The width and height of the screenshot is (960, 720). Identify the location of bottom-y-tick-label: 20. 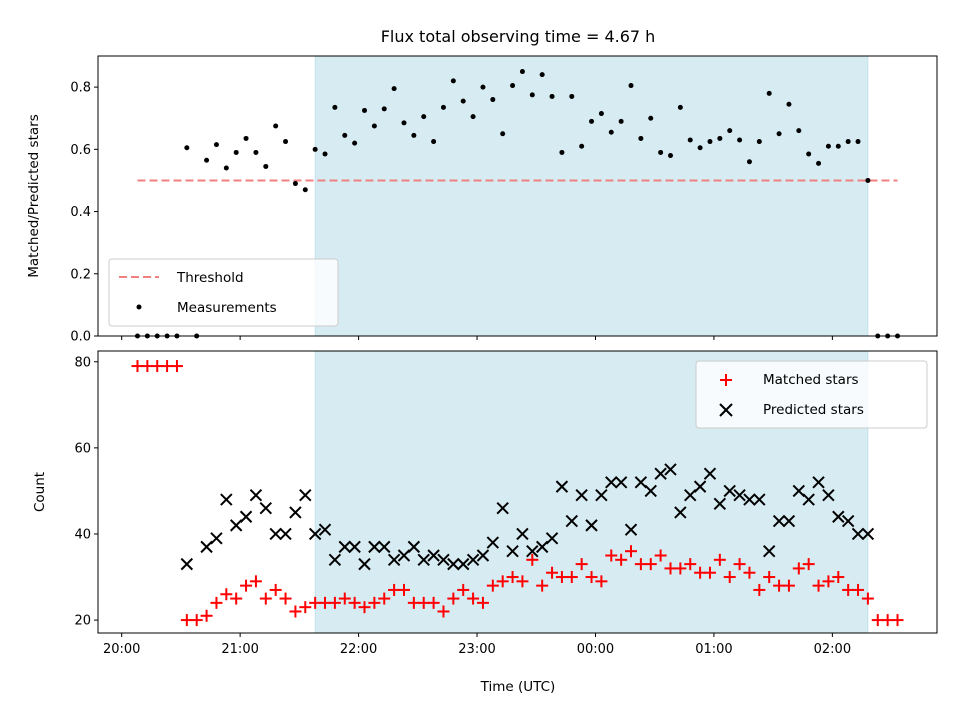
(82, 621).